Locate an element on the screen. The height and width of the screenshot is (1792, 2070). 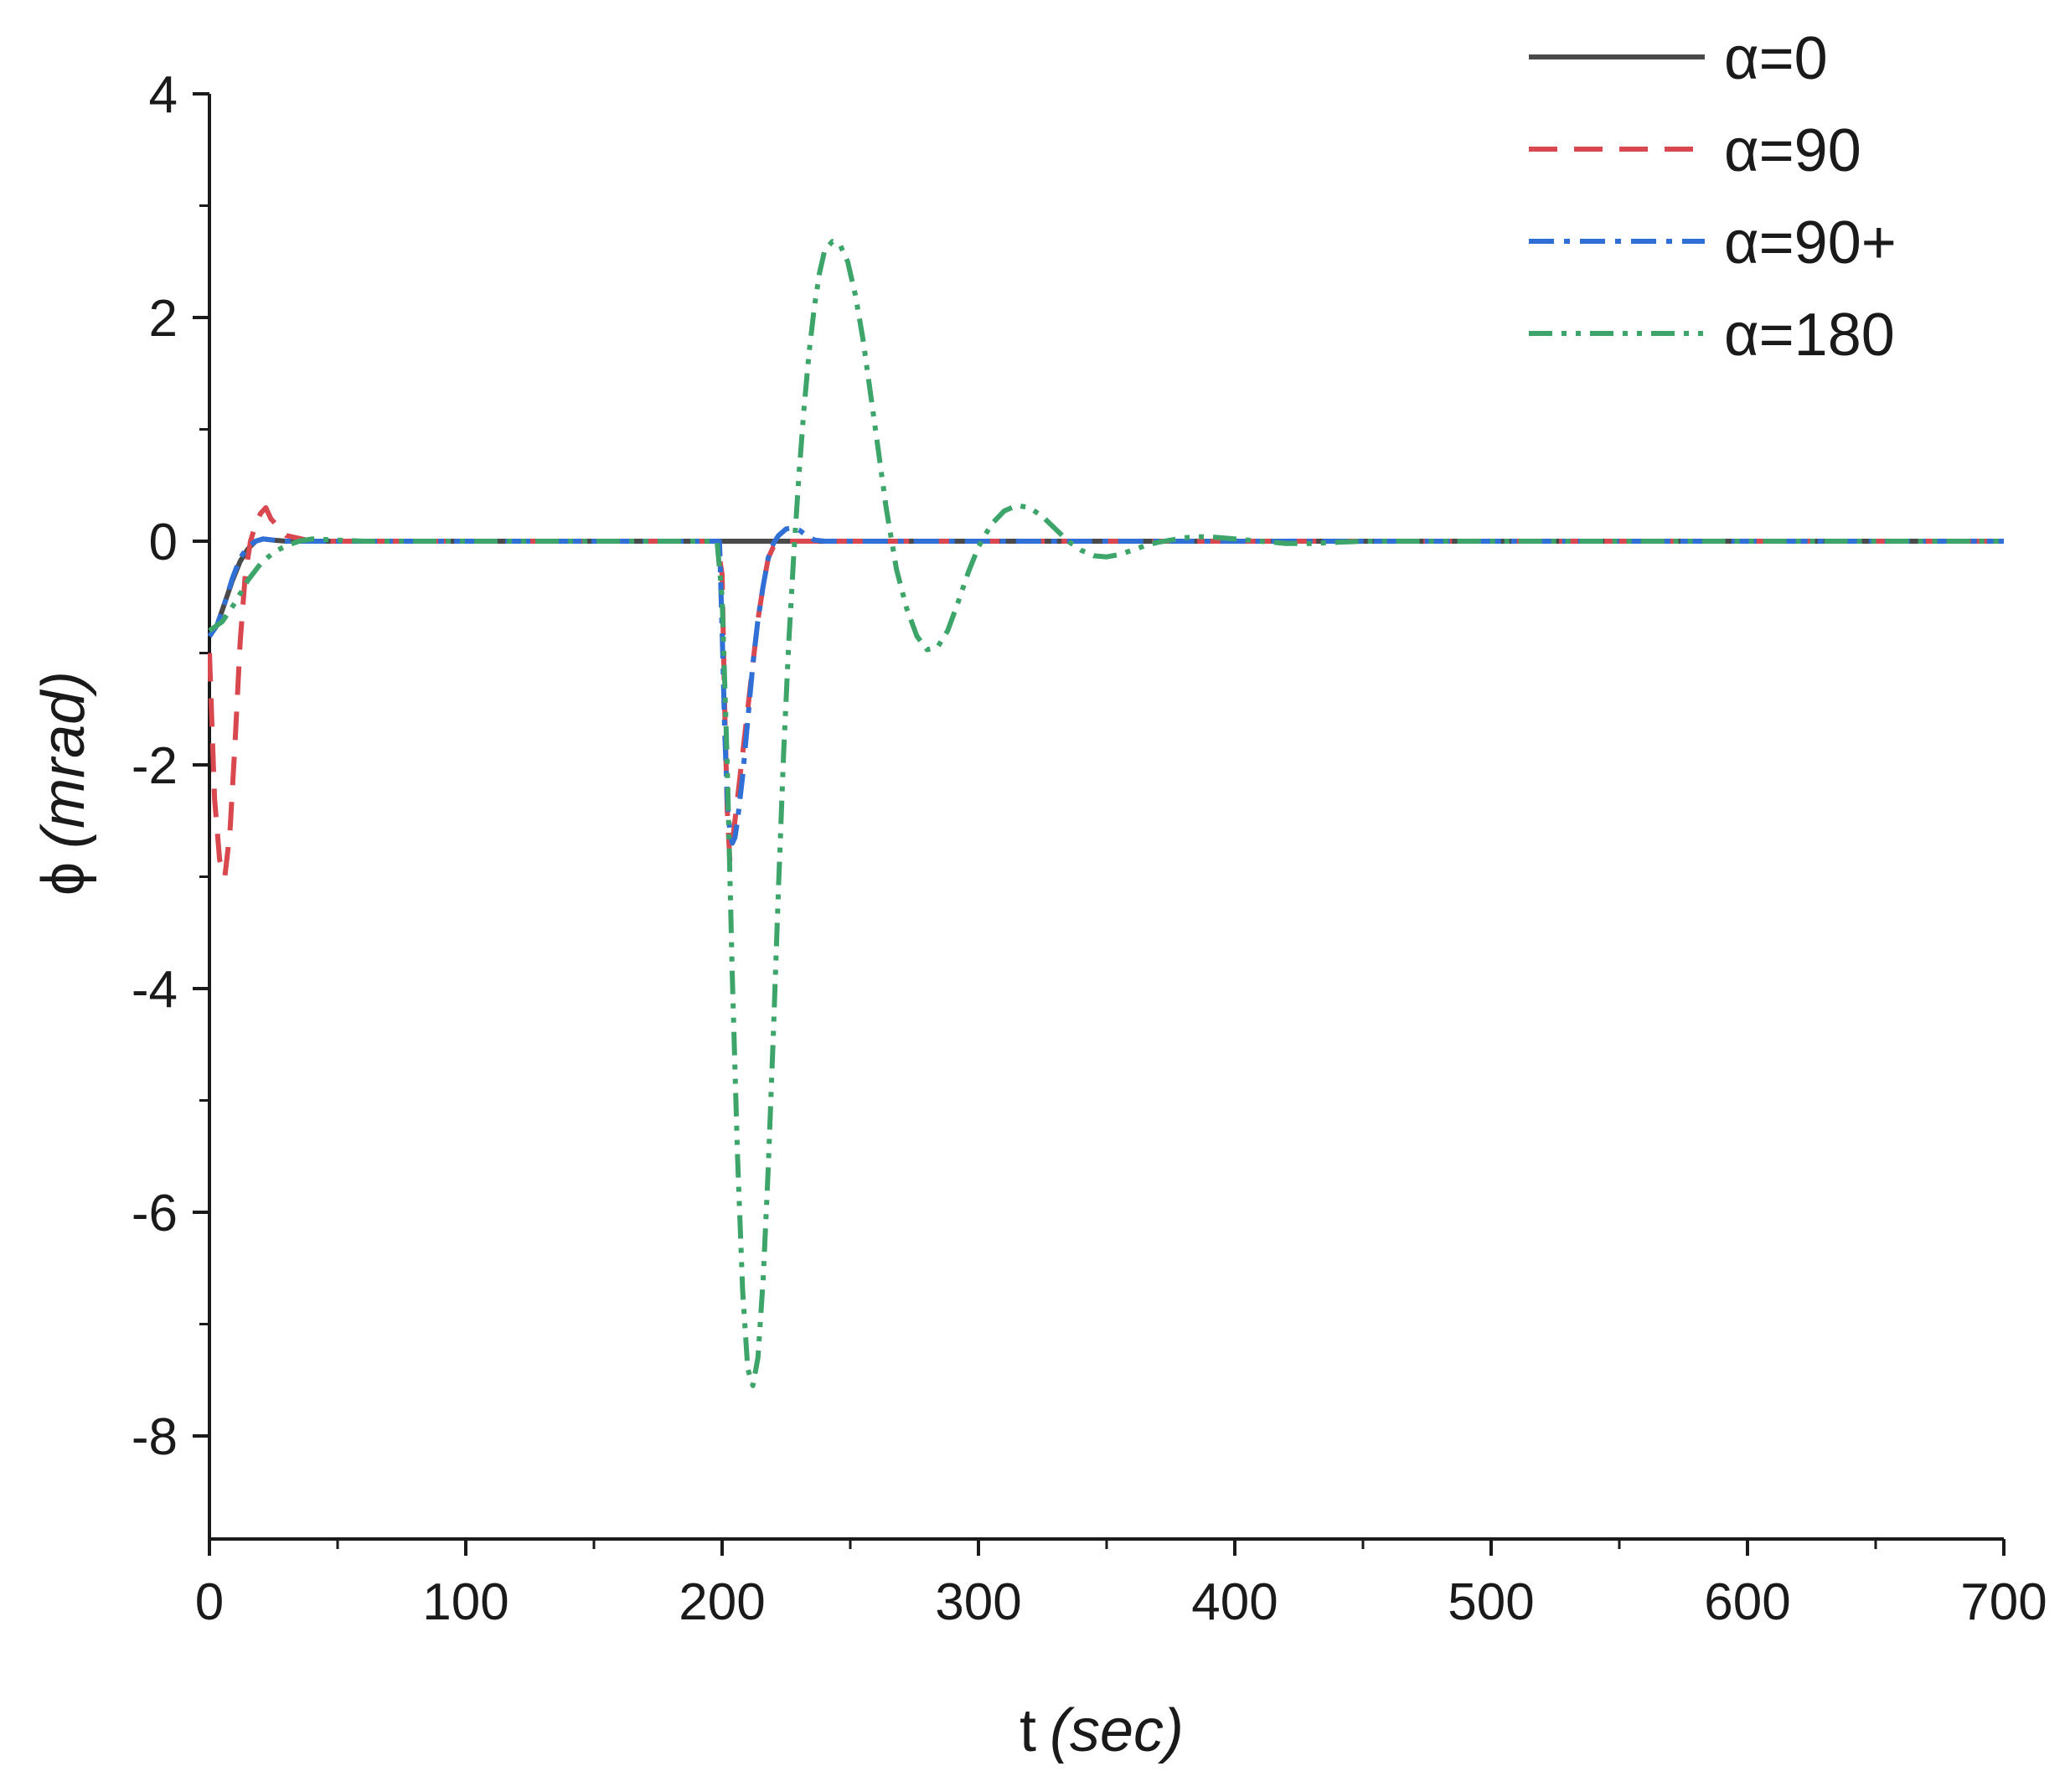
y-tick-label: 2 is located at coordinates (163, 319).